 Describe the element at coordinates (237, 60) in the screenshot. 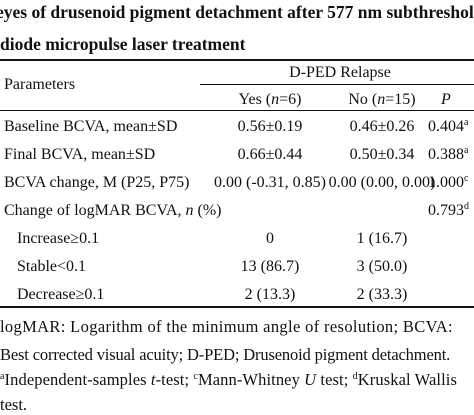

I see `top-rule` at that location.